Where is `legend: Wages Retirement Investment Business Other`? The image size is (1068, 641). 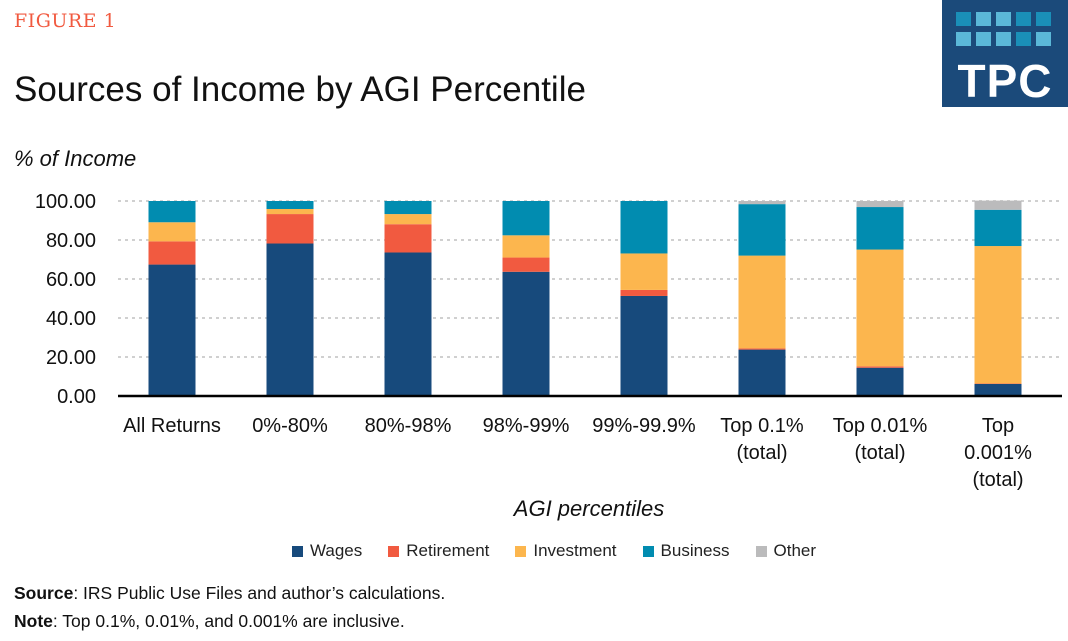 legend: Wages Retirement Investment Business Other is located at coordinates (534, 551).